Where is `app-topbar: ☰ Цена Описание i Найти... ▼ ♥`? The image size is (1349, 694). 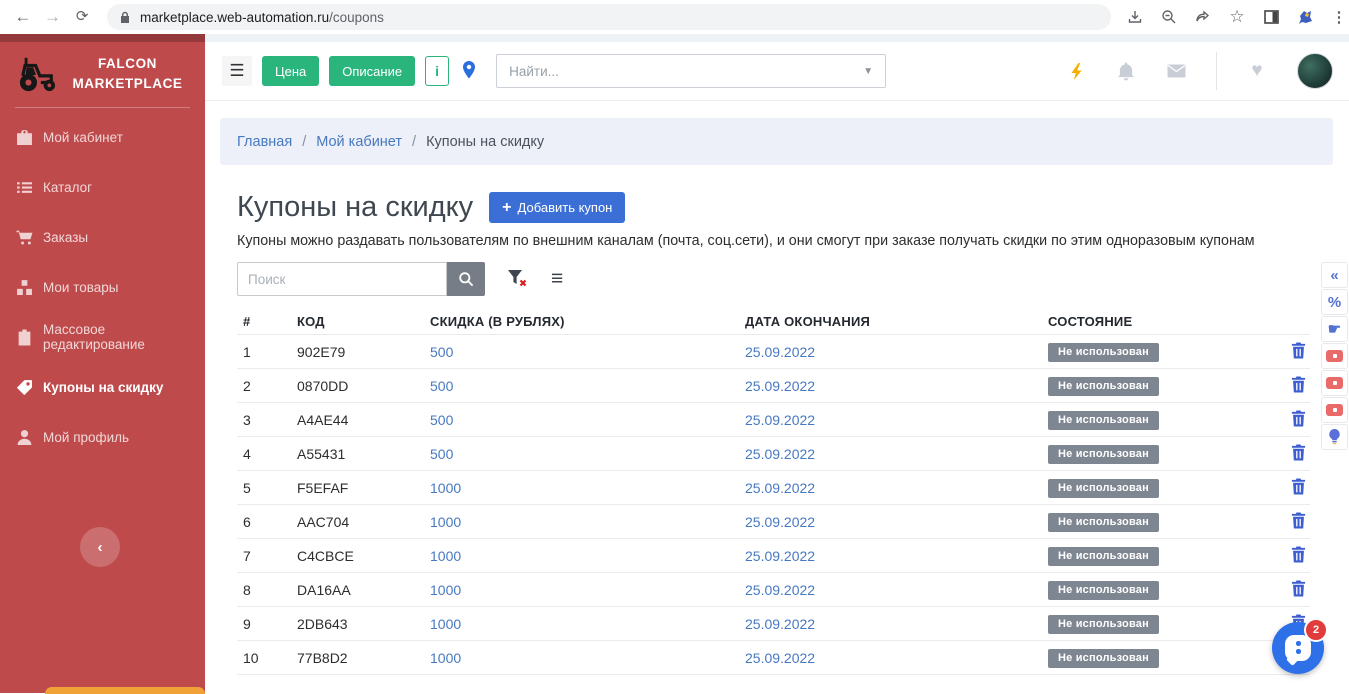
app-topbar: ☰ Цена Описание i Найти... ▼ ♥ is located at coordinates (777, 71).